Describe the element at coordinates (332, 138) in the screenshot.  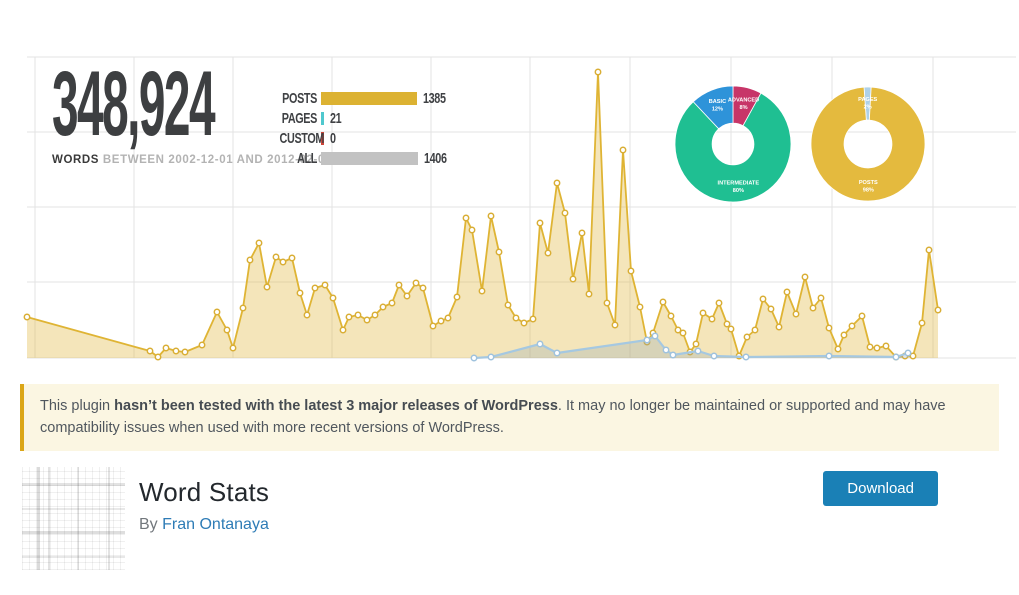
I see `bar-value: 0` at that location.